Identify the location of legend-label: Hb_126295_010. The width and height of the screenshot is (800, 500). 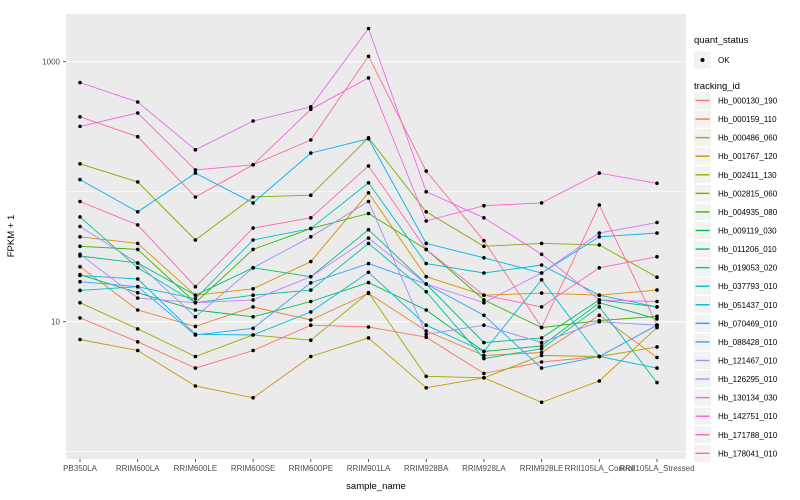
(748, 379).